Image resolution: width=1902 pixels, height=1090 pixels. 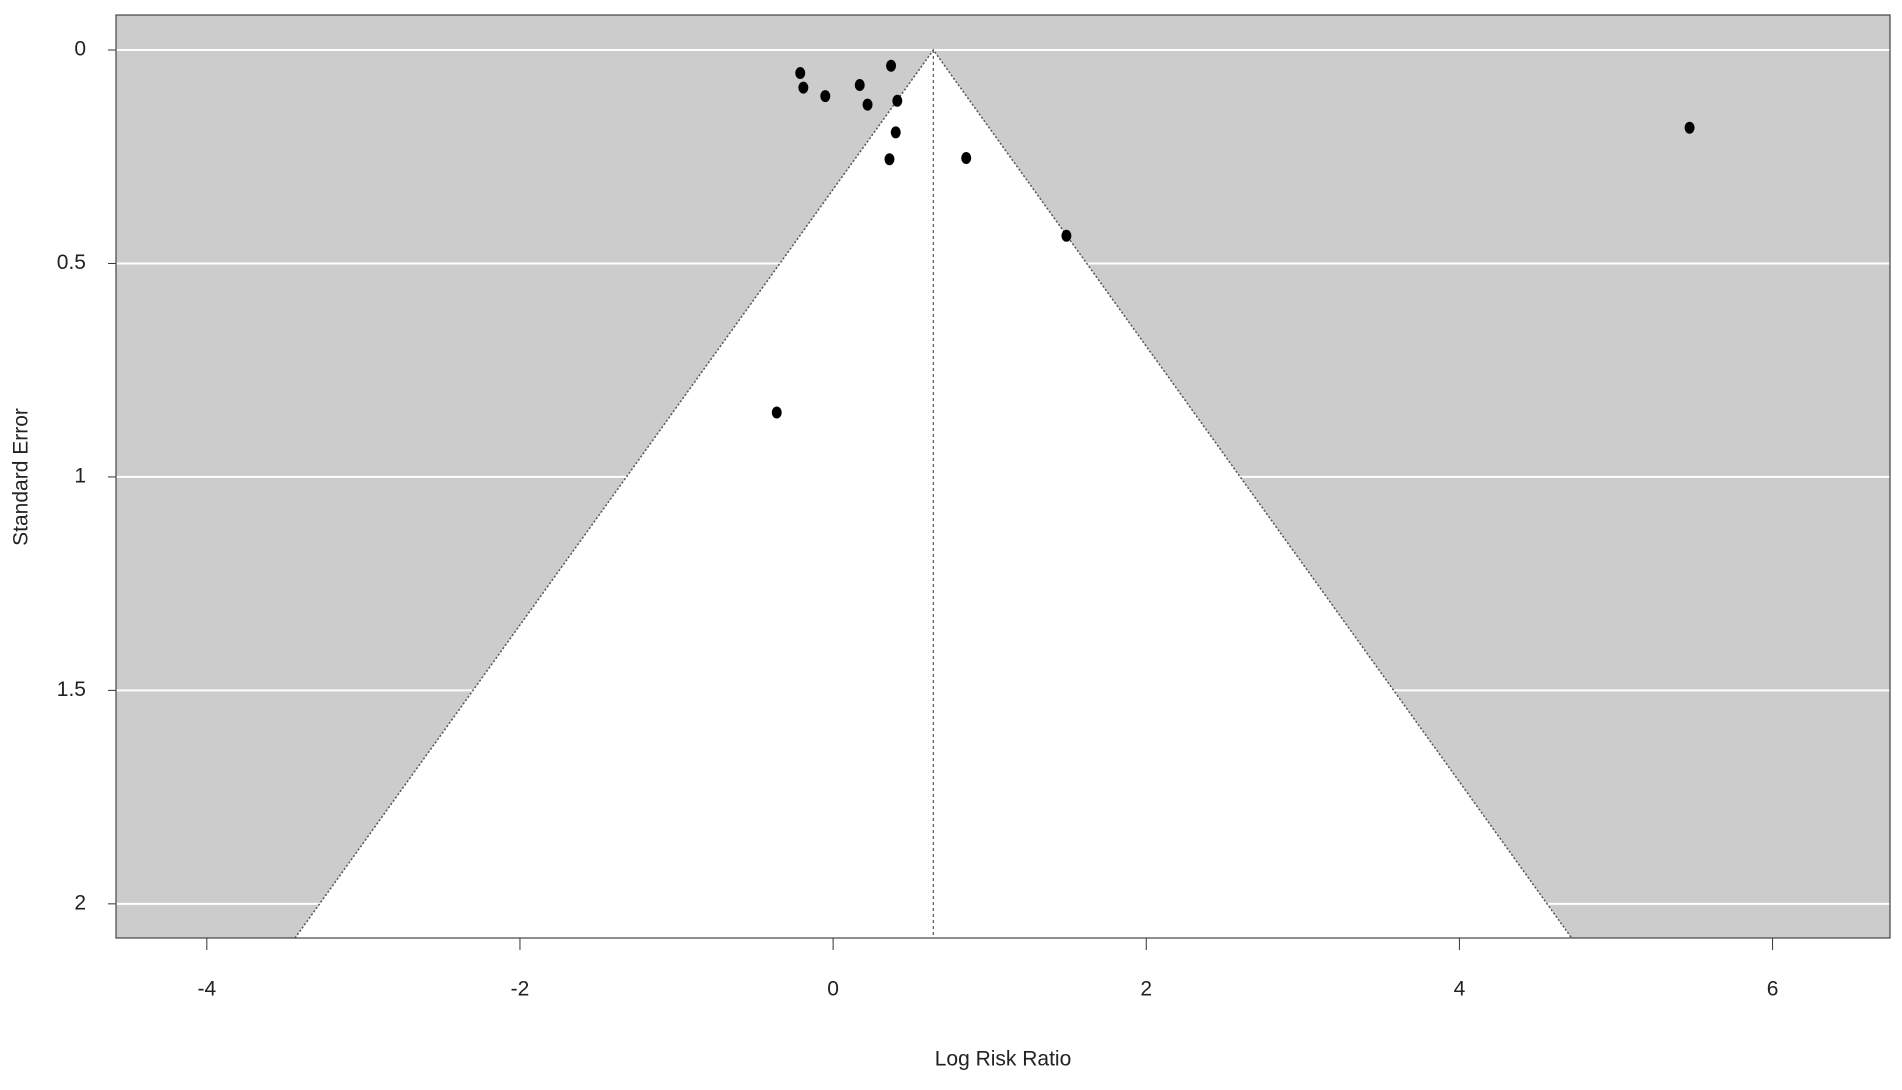 I want to click on x-tick-label: 6, so click(x=1773, y=989).